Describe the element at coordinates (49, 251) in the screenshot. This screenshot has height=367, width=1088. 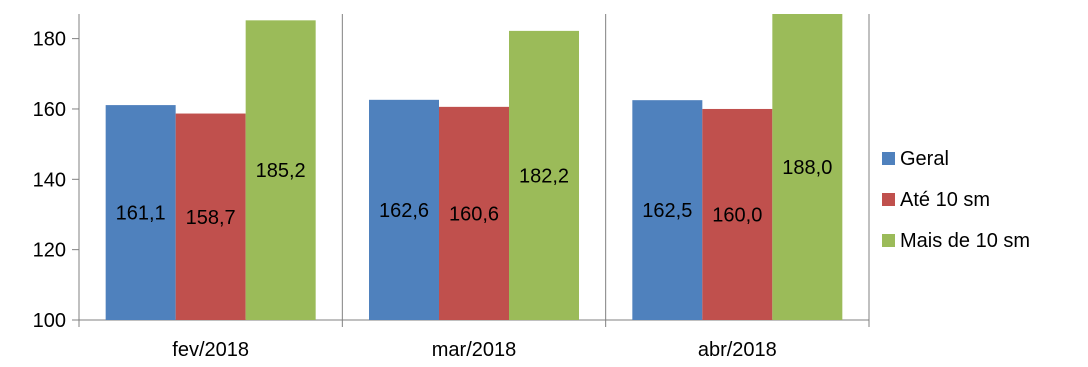
I see `y-tick-label: 120` at that location.